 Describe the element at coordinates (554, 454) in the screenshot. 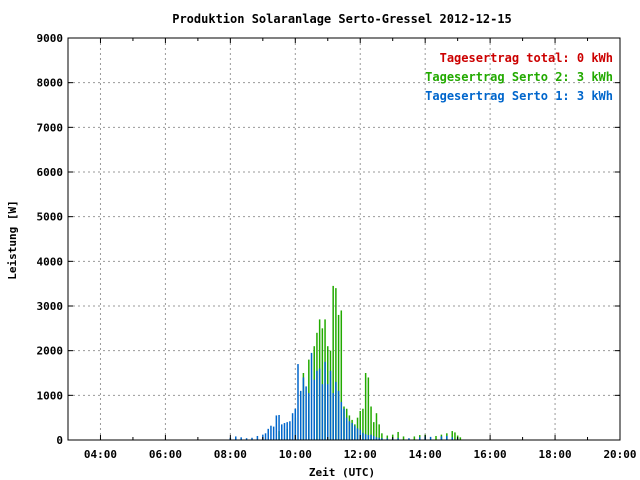

I see `x-tick-label: 18:00` at that location.